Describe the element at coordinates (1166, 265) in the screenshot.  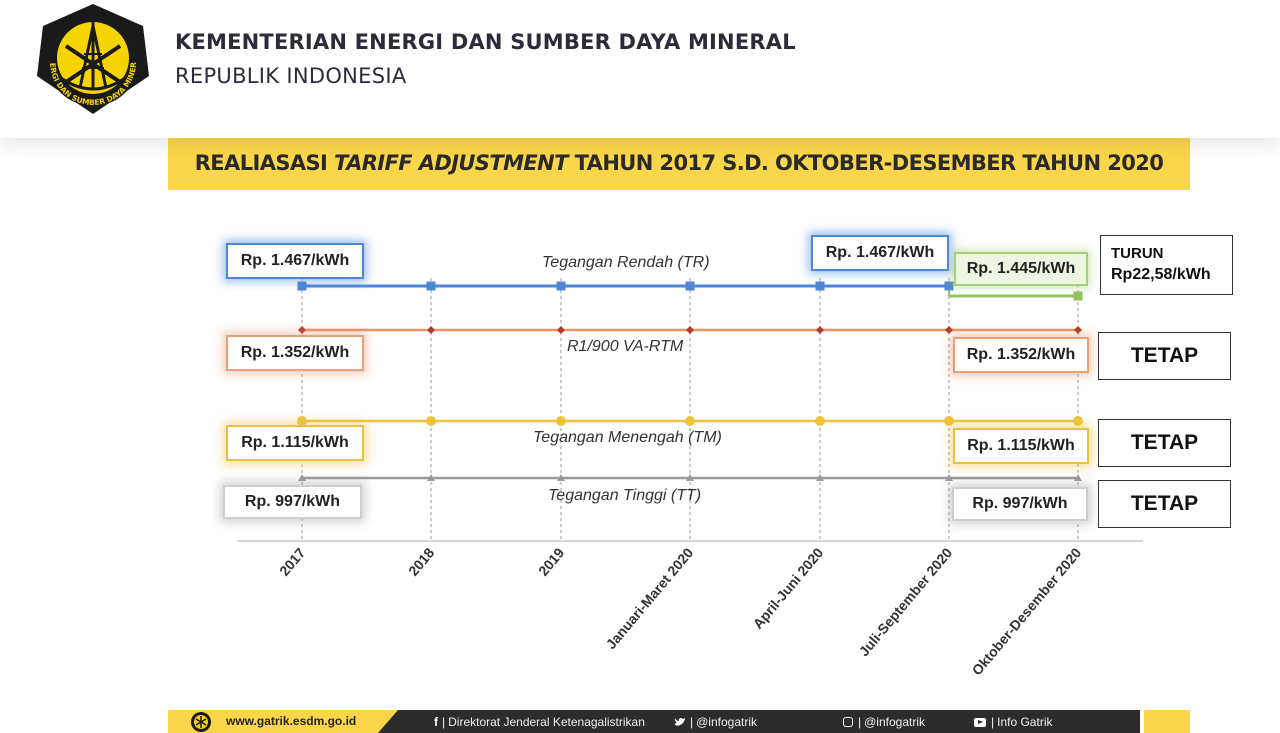
I see `tr-status-box: TURUN Rp22,58/kWh` at that location.